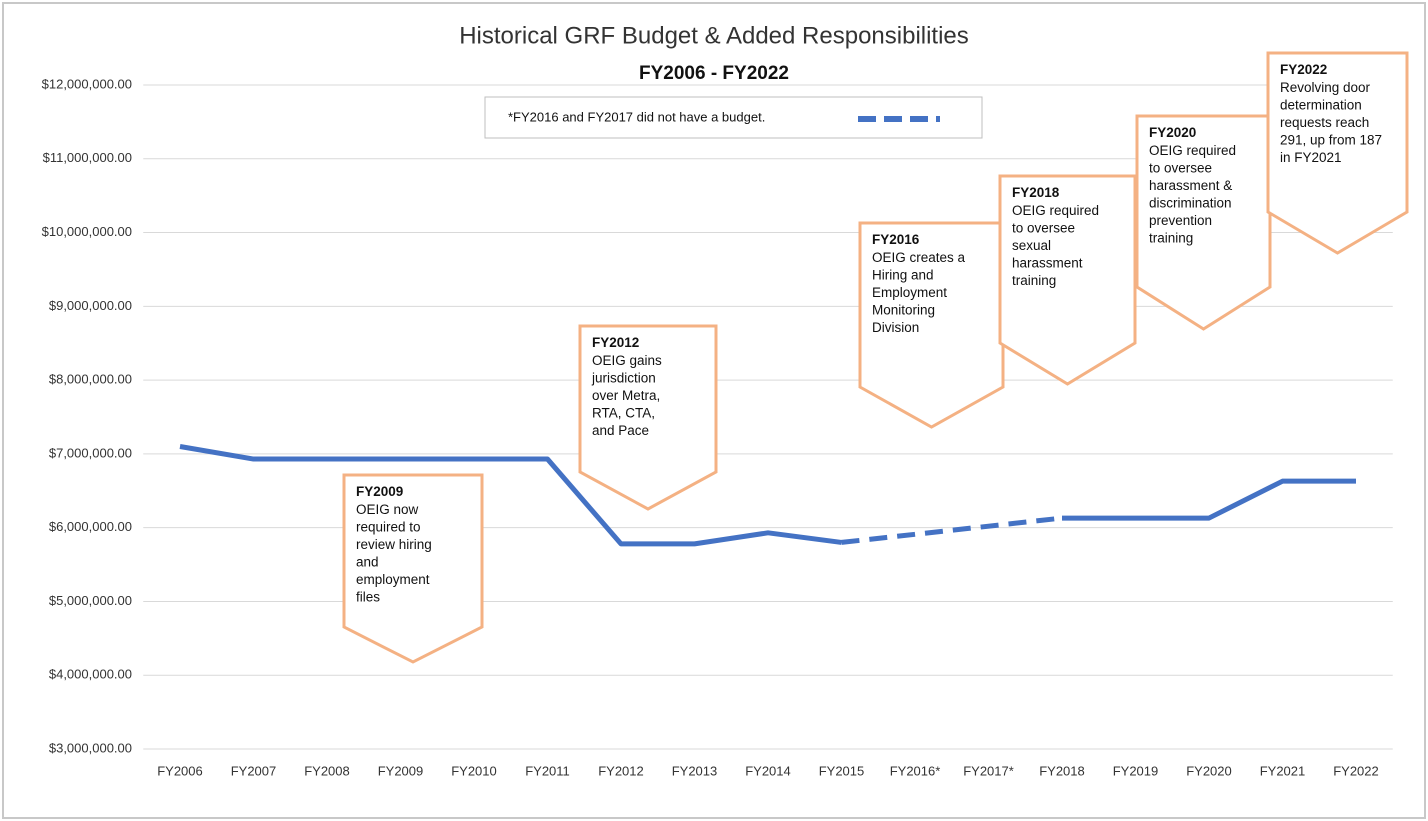  I want to click on chart-subtitle: FY2006 - FY2022, so click(714, 73).